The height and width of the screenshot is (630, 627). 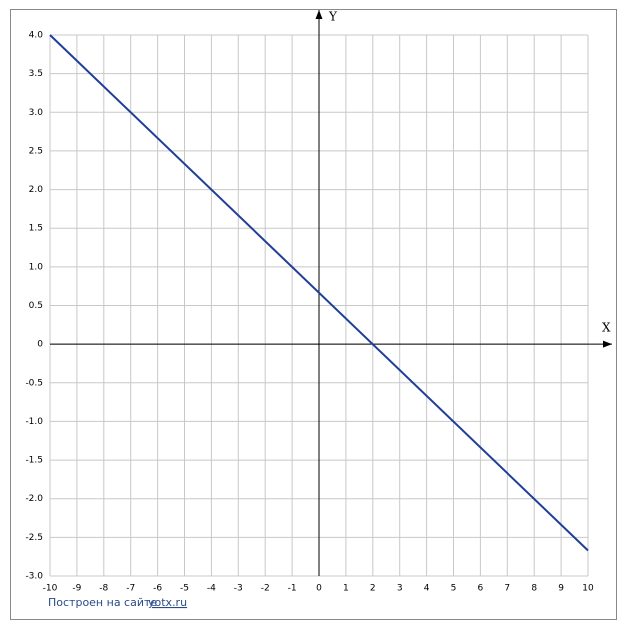 I want to click on y-tick-label: -1.5, so click(x=34, y=461).